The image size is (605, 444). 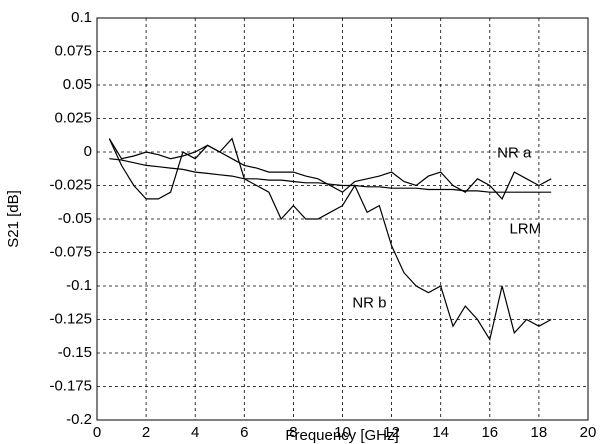 What do you see at coordinates (79, 419) in the screenshot?
I see `y-tick-label: -0.2` at bounding box center [79, 419].